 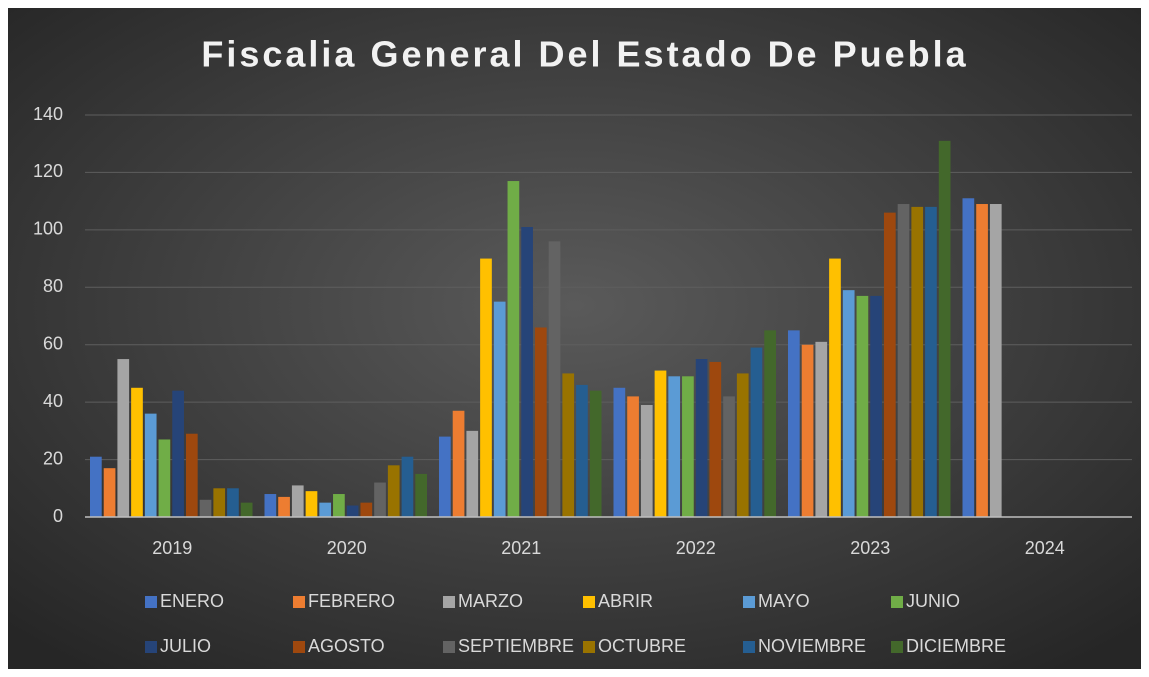 What do you see at coordinates (48, 114) in the screenshot?
I see `y-tick-label: 140` at bounding box center [48, 114].